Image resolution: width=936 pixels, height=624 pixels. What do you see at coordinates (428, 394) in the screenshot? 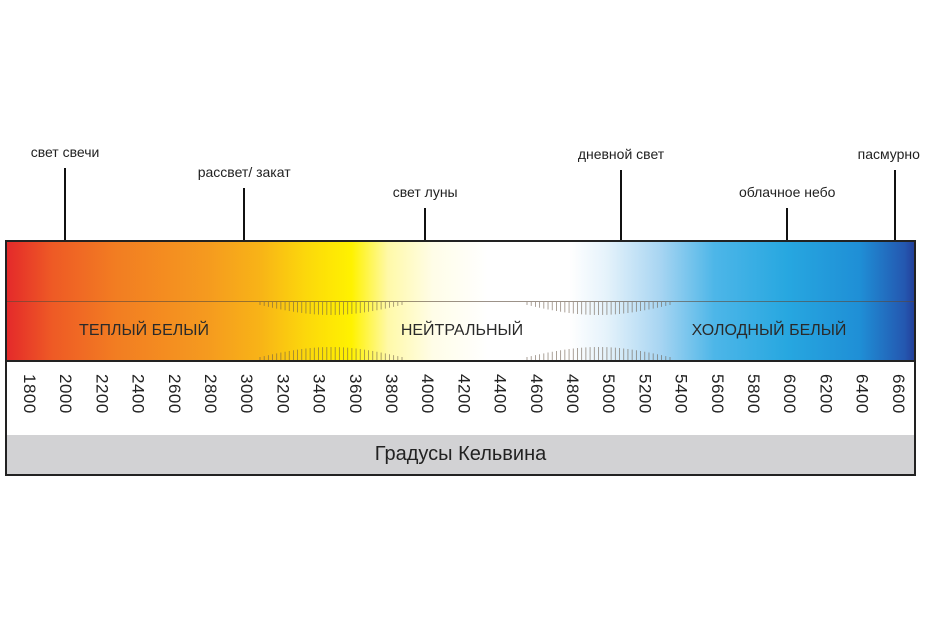
I see `scale-tick-label: 4000` at bounding box center [428, 394].